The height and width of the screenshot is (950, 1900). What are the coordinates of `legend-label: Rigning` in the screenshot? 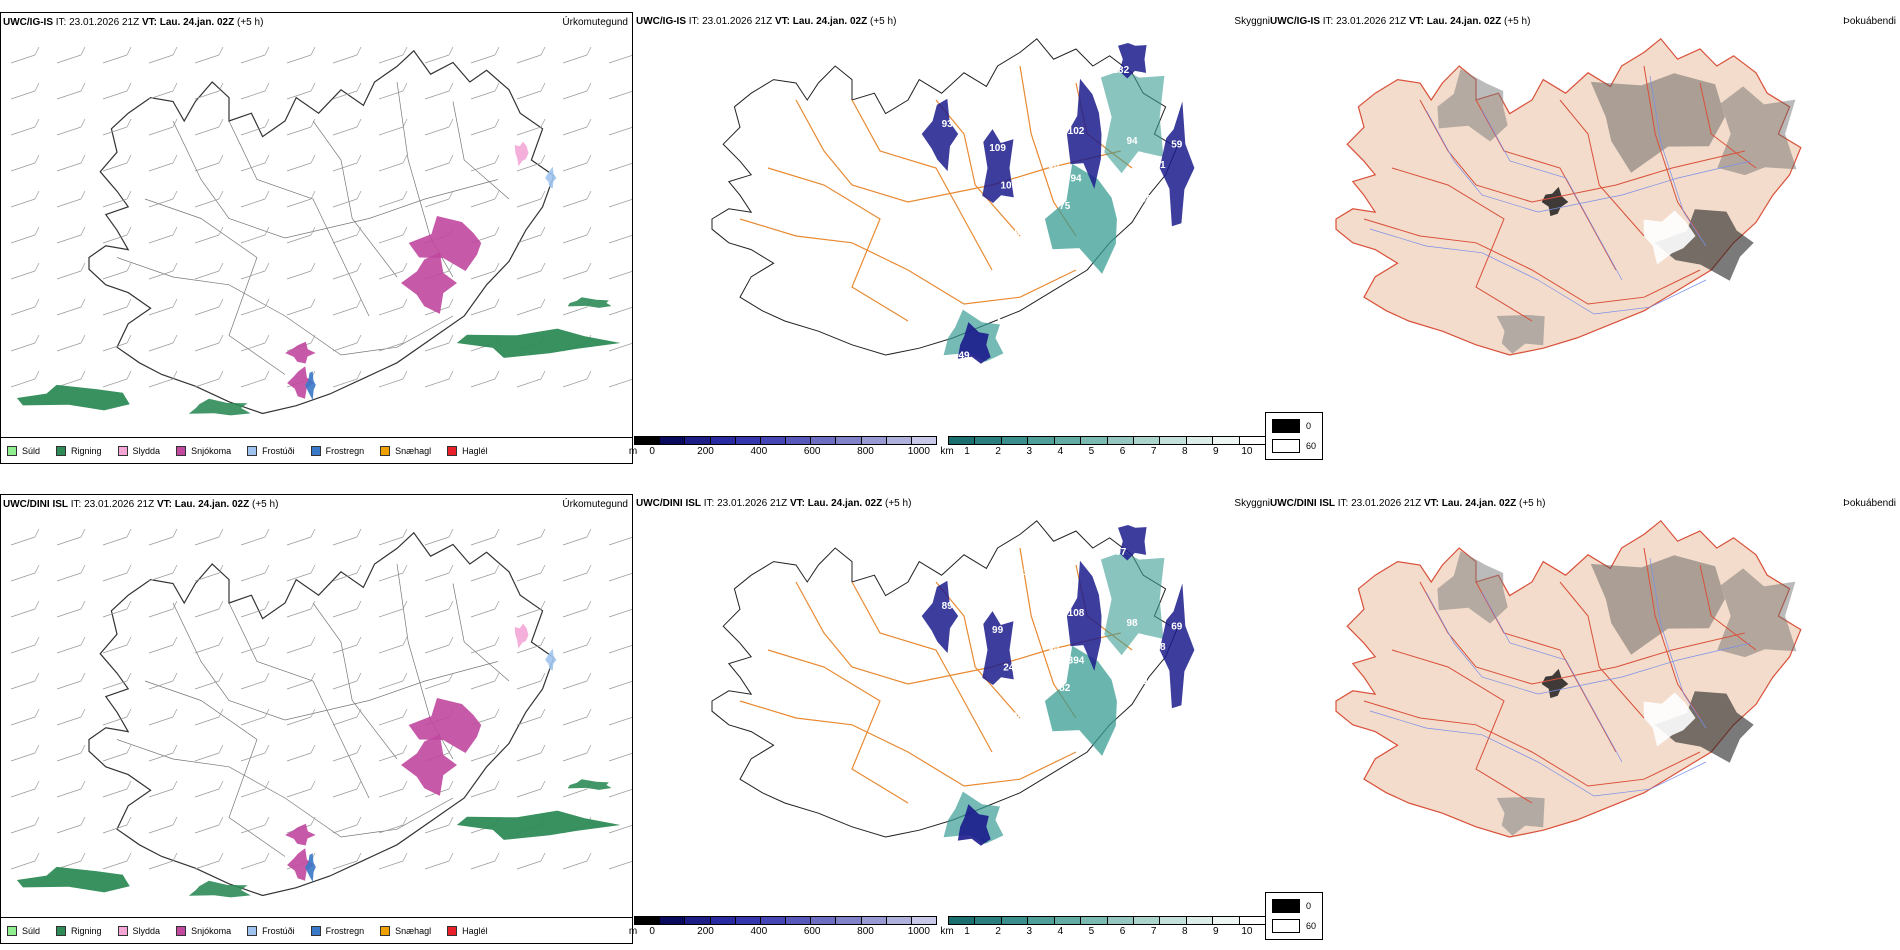 It's located at (86, 930).